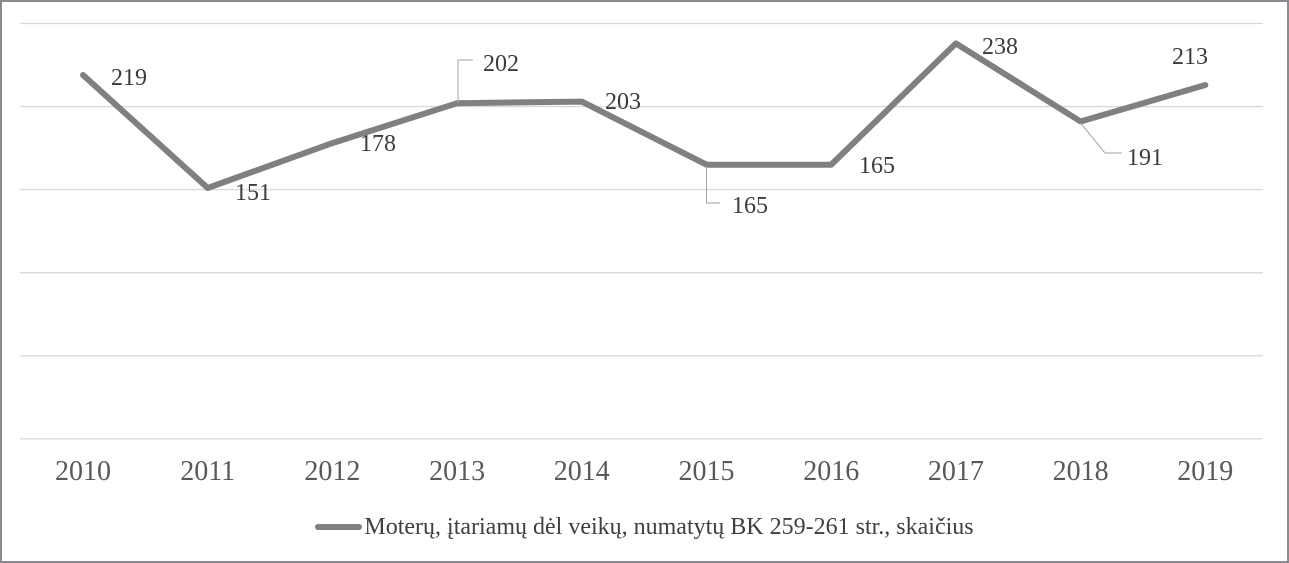 This screenshot has height=563, width=1289. What do you see at coordinates (582, 471) in the screenshot?
I see `x-axis-label: 2014` at bounding box center [582, 471].